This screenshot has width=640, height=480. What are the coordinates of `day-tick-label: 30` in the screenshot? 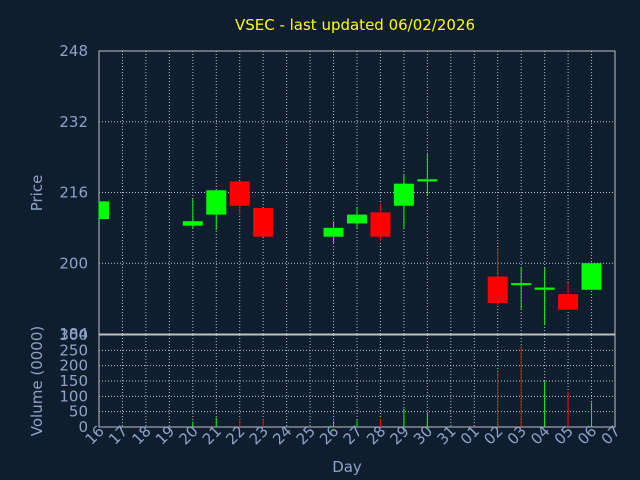 It's located at (423, 435).